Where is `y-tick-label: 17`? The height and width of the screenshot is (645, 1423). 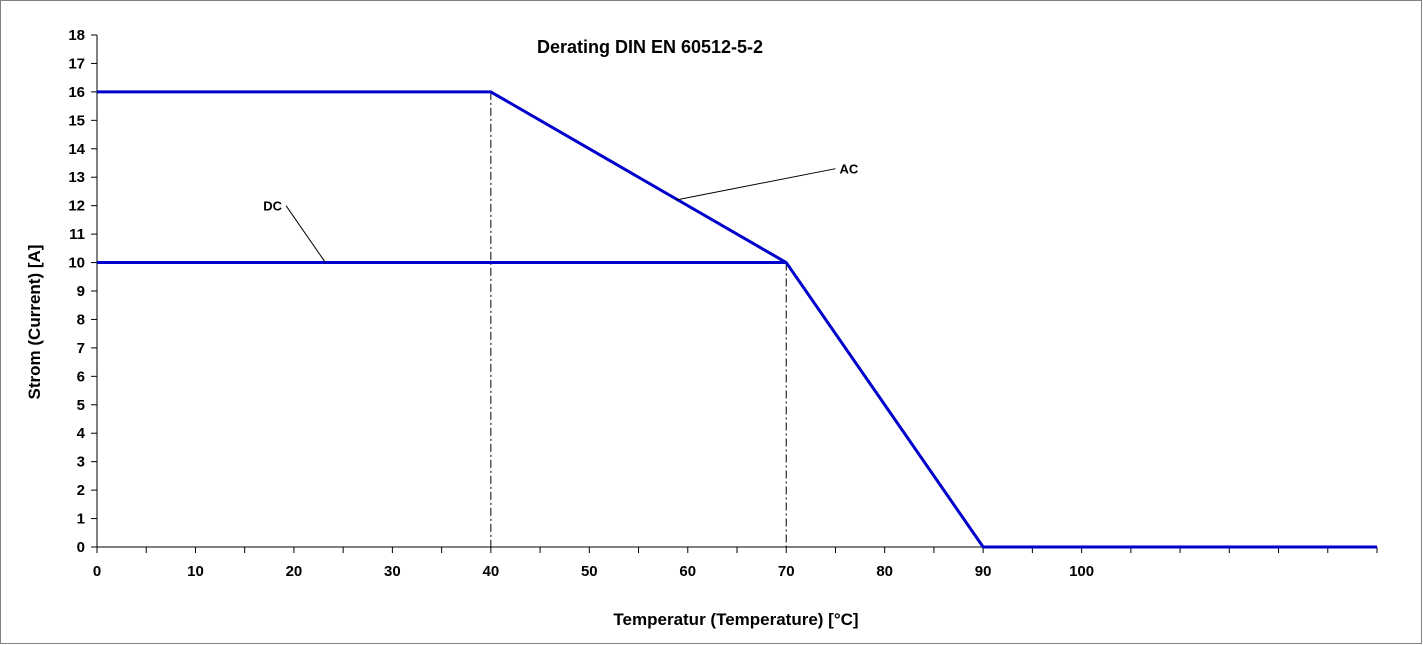 y-tick-label: 17 is located at coordinates (76, 63).